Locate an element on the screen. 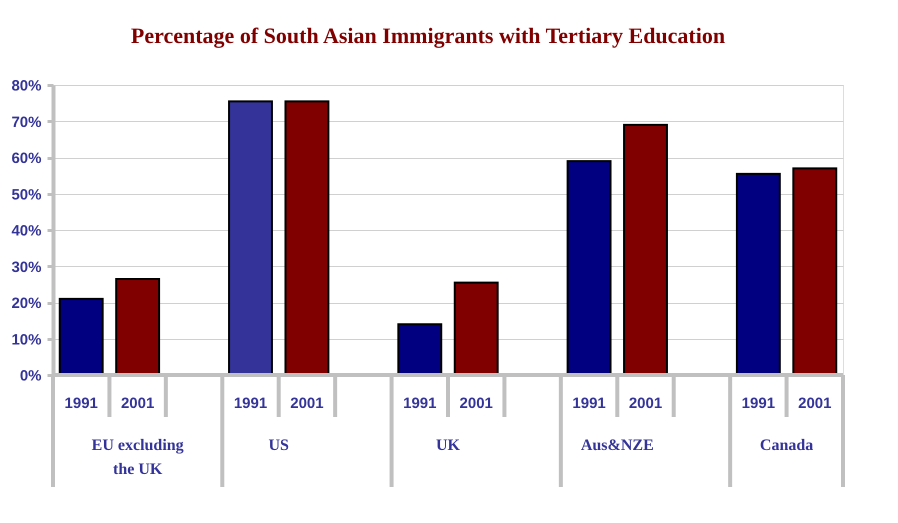  y-tick-label: 40% is located at coordinates (26, 231).